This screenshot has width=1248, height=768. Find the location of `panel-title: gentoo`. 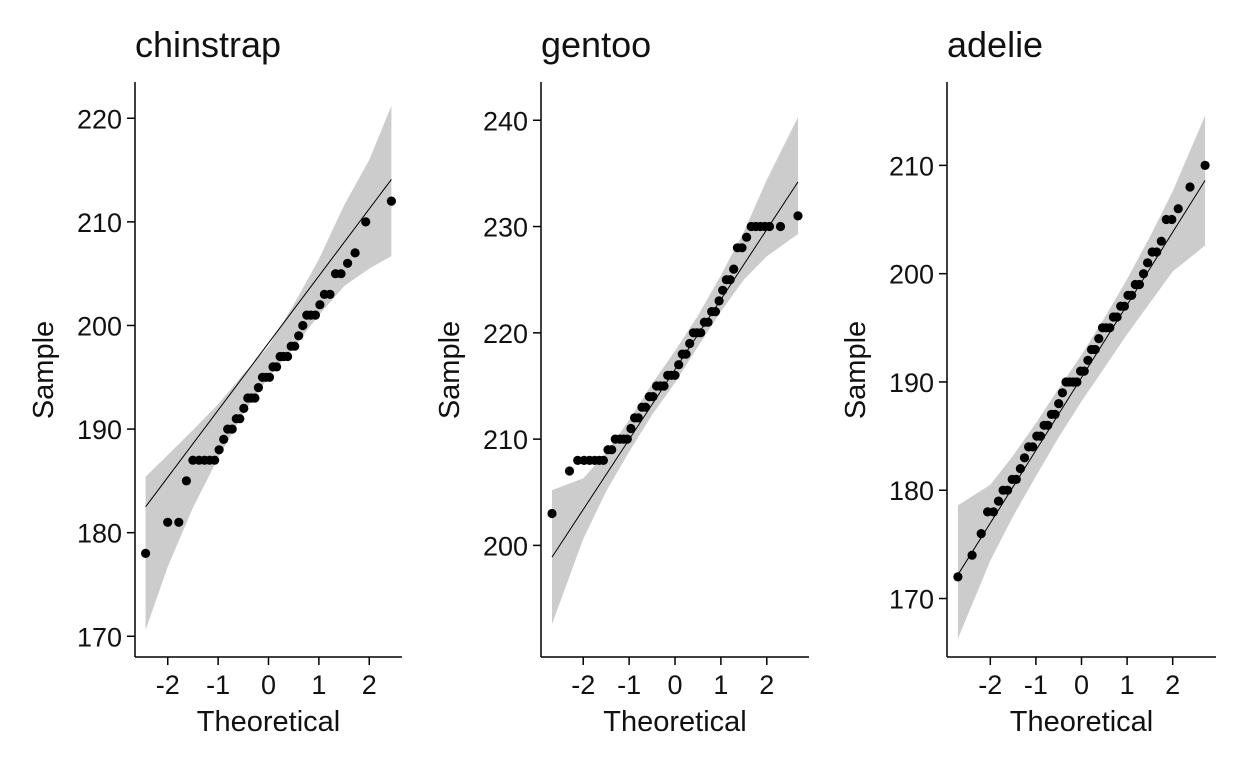

panel-title: gentoo is located at coordinates (596, 44).